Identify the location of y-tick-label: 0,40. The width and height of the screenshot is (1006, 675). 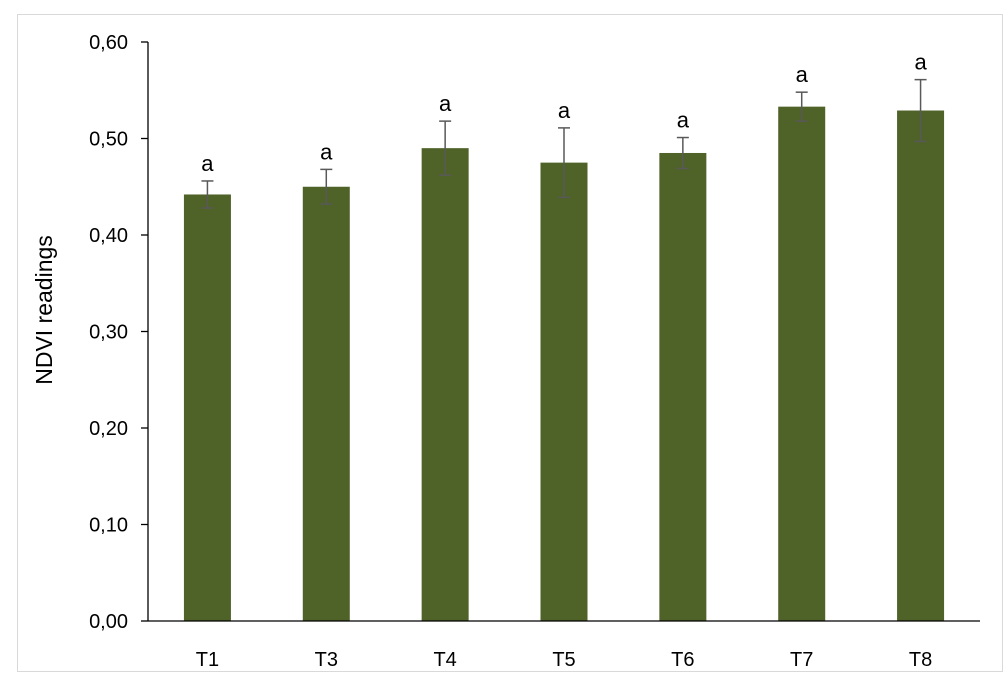
(108, 236).